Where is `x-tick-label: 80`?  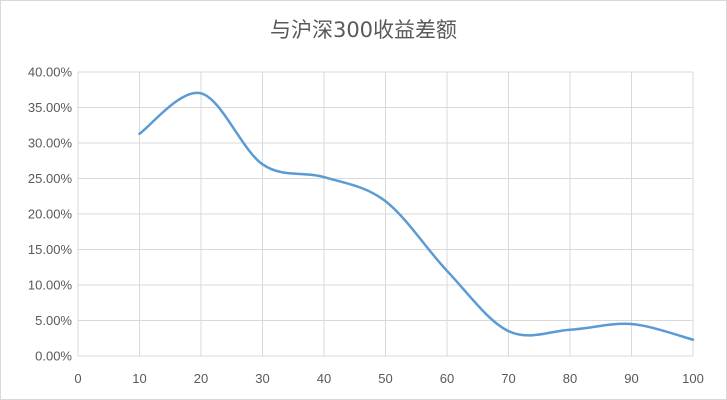 x-tick-label: 80 is located at coordinates (570, 378).